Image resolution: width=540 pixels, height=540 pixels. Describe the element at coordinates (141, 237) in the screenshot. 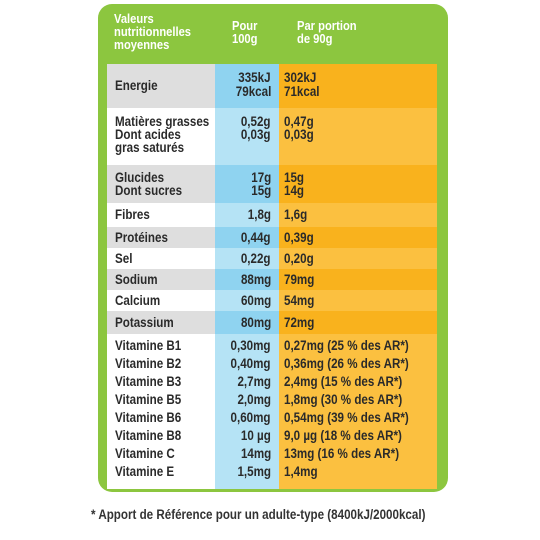

I see `row-label: Protéines` at that location.